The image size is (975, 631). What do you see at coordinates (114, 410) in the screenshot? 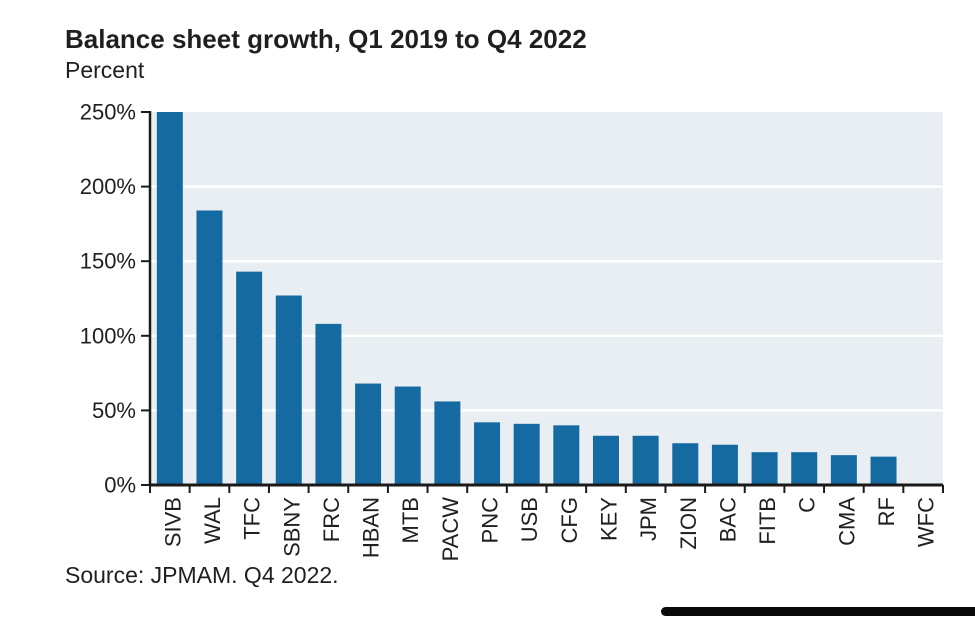
I see `y-tick-label-50: 50%` at bounding box center [114, 410].